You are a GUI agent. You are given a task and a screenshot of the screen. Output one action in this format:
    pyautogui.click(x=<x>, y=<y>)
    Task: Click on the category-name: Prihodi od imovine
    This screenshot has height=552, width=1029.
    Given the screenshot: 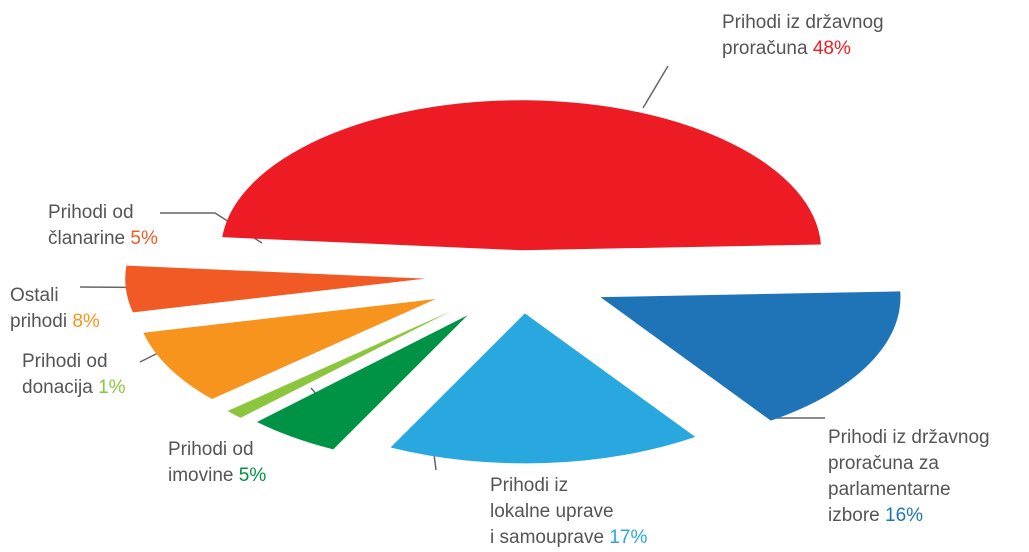 What is the action you would take?
    pyautogui.click(x=211, y=462)
    